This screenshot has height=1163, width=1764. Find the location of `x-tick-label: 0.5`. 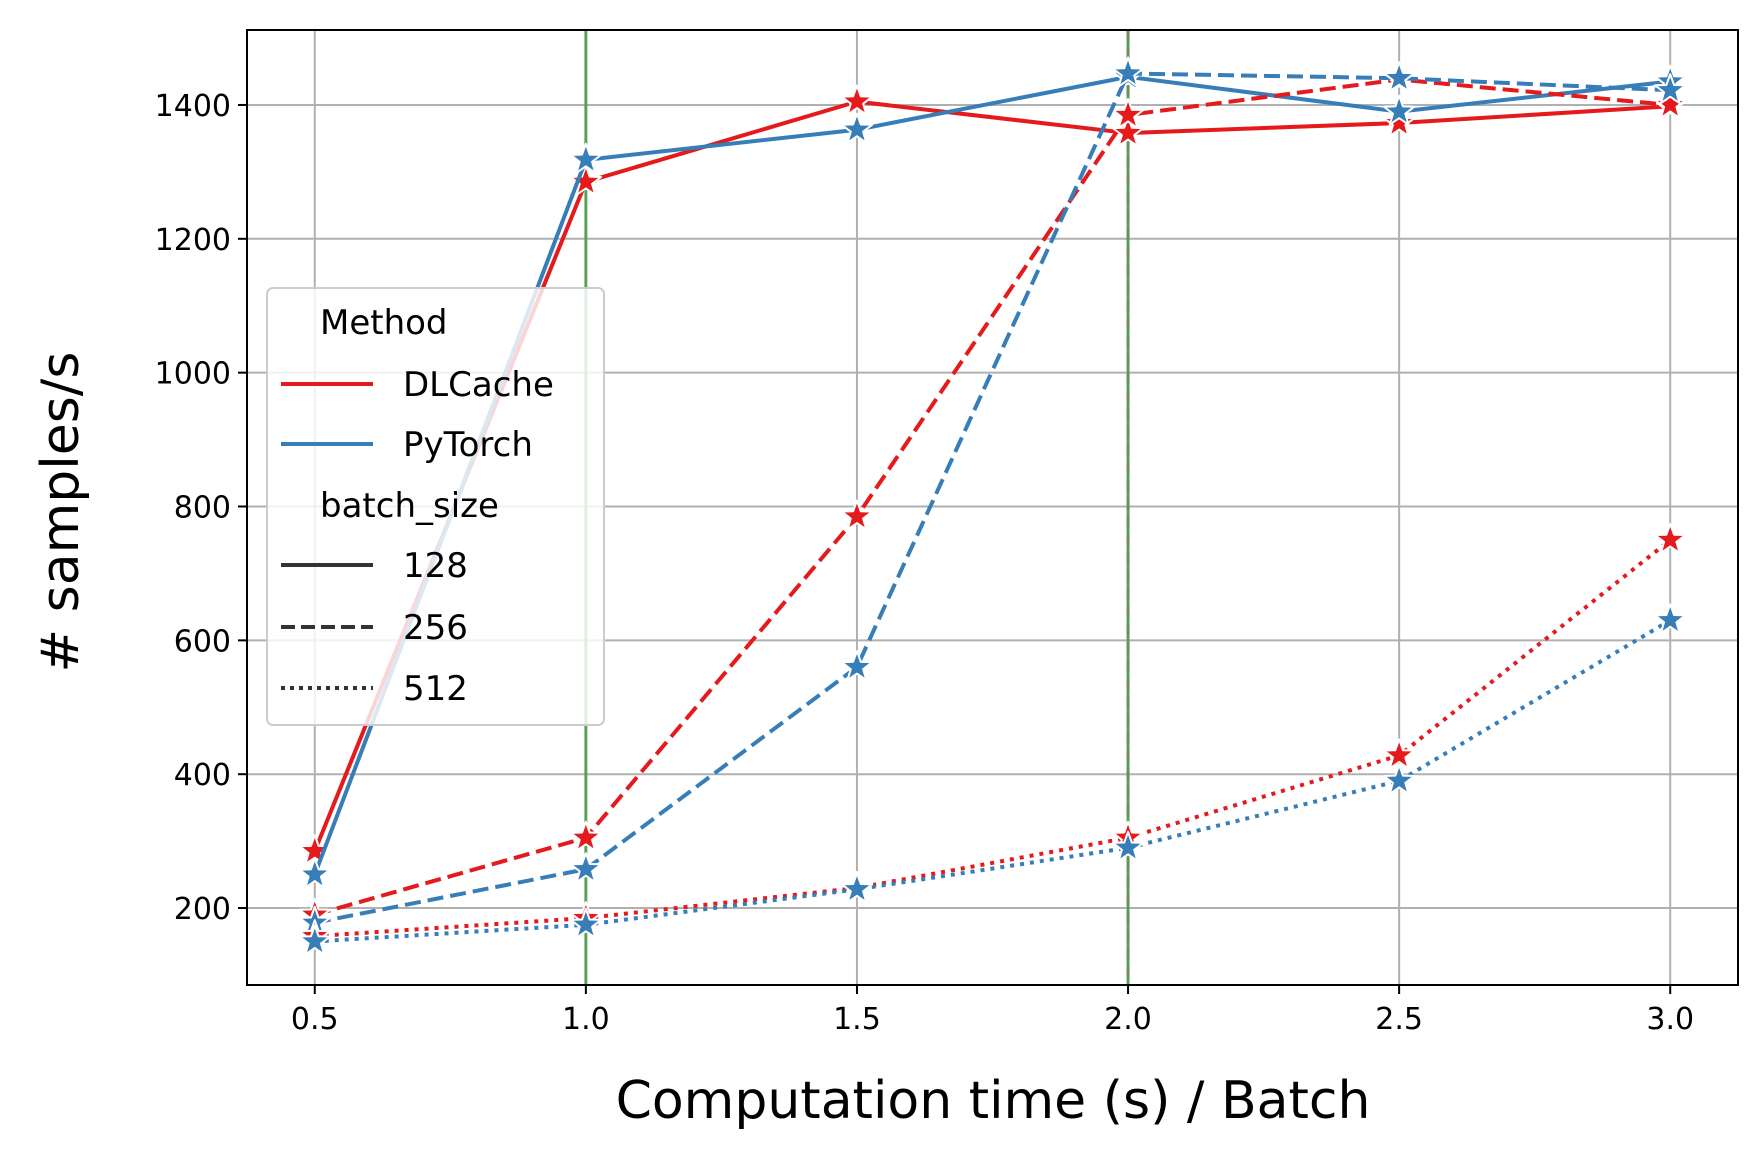

x-tick-label: 0.5 is located at coordinates (315, 1019).